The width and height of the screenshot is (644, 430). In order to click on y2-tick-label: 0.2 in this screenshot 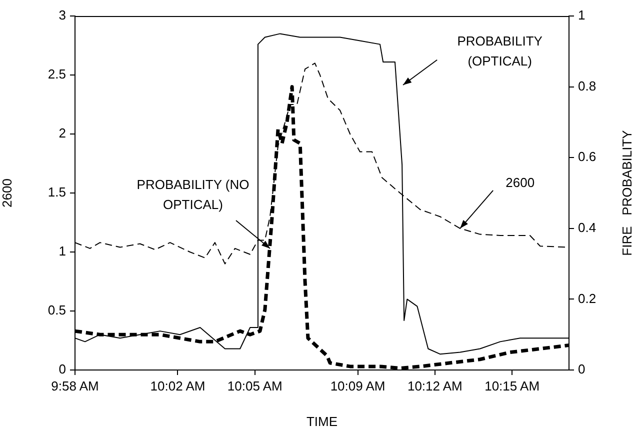, I will do `click(587, 298)`.